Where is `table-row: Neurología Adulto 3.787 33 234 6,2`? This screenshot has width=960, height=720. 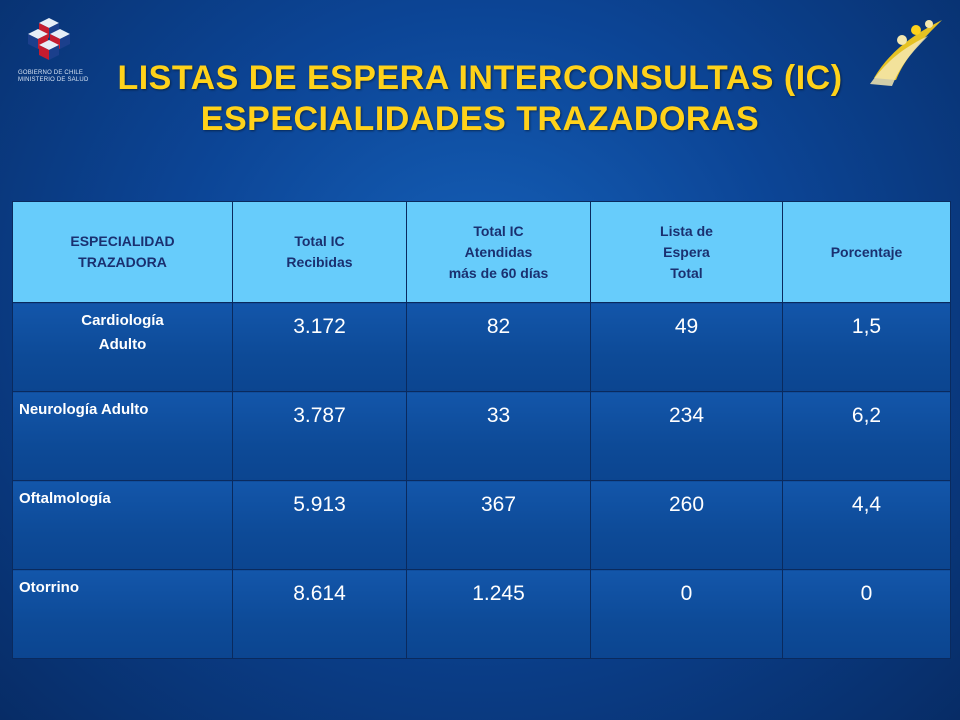 table-row: Neurología Adulto 3.787 33 234 6,2 is located at coordinates (481, 436).